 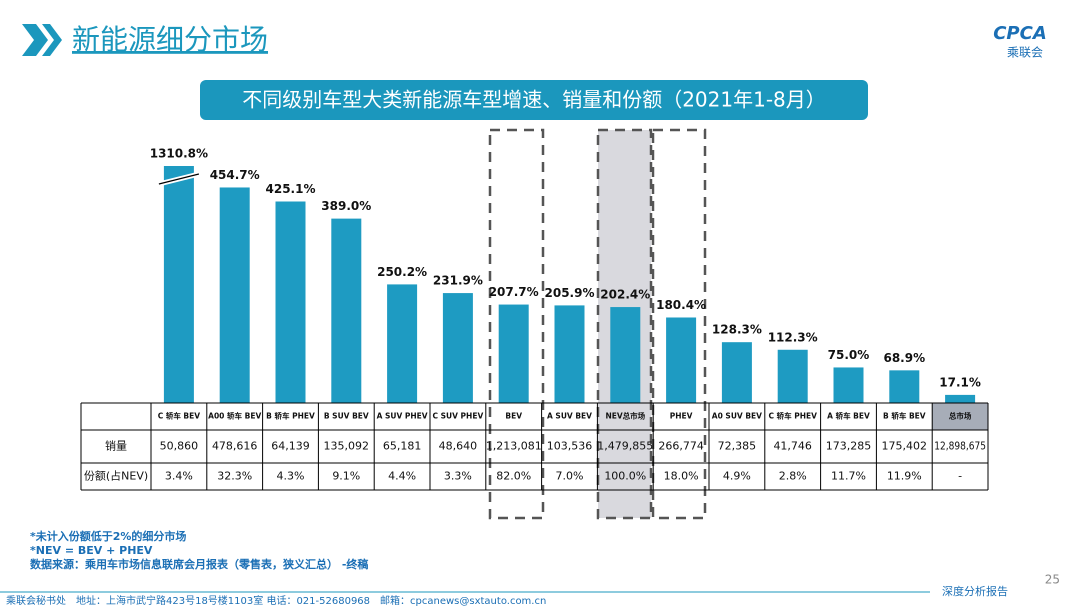 I want to click on value-label: 112.3%, so click(x=793, y=337).